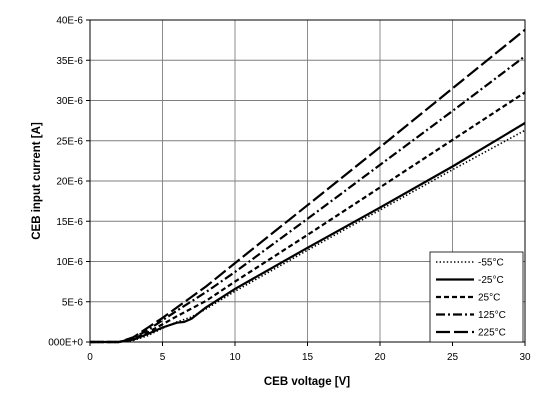  Describe the element at coordinates (489, 298) in the screenshot. I see `legend-label: 25°C` at that location.